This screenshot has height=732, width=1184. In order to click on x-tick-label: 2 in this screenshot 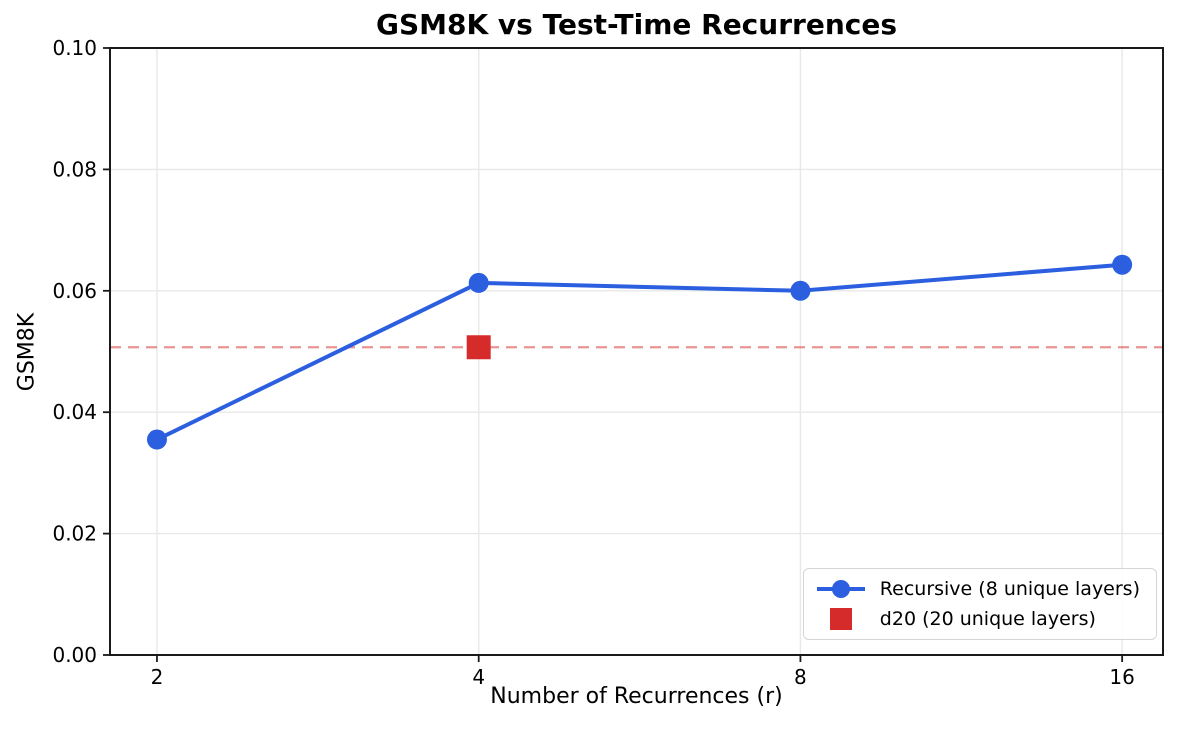, I will do `click(157, 677)`.